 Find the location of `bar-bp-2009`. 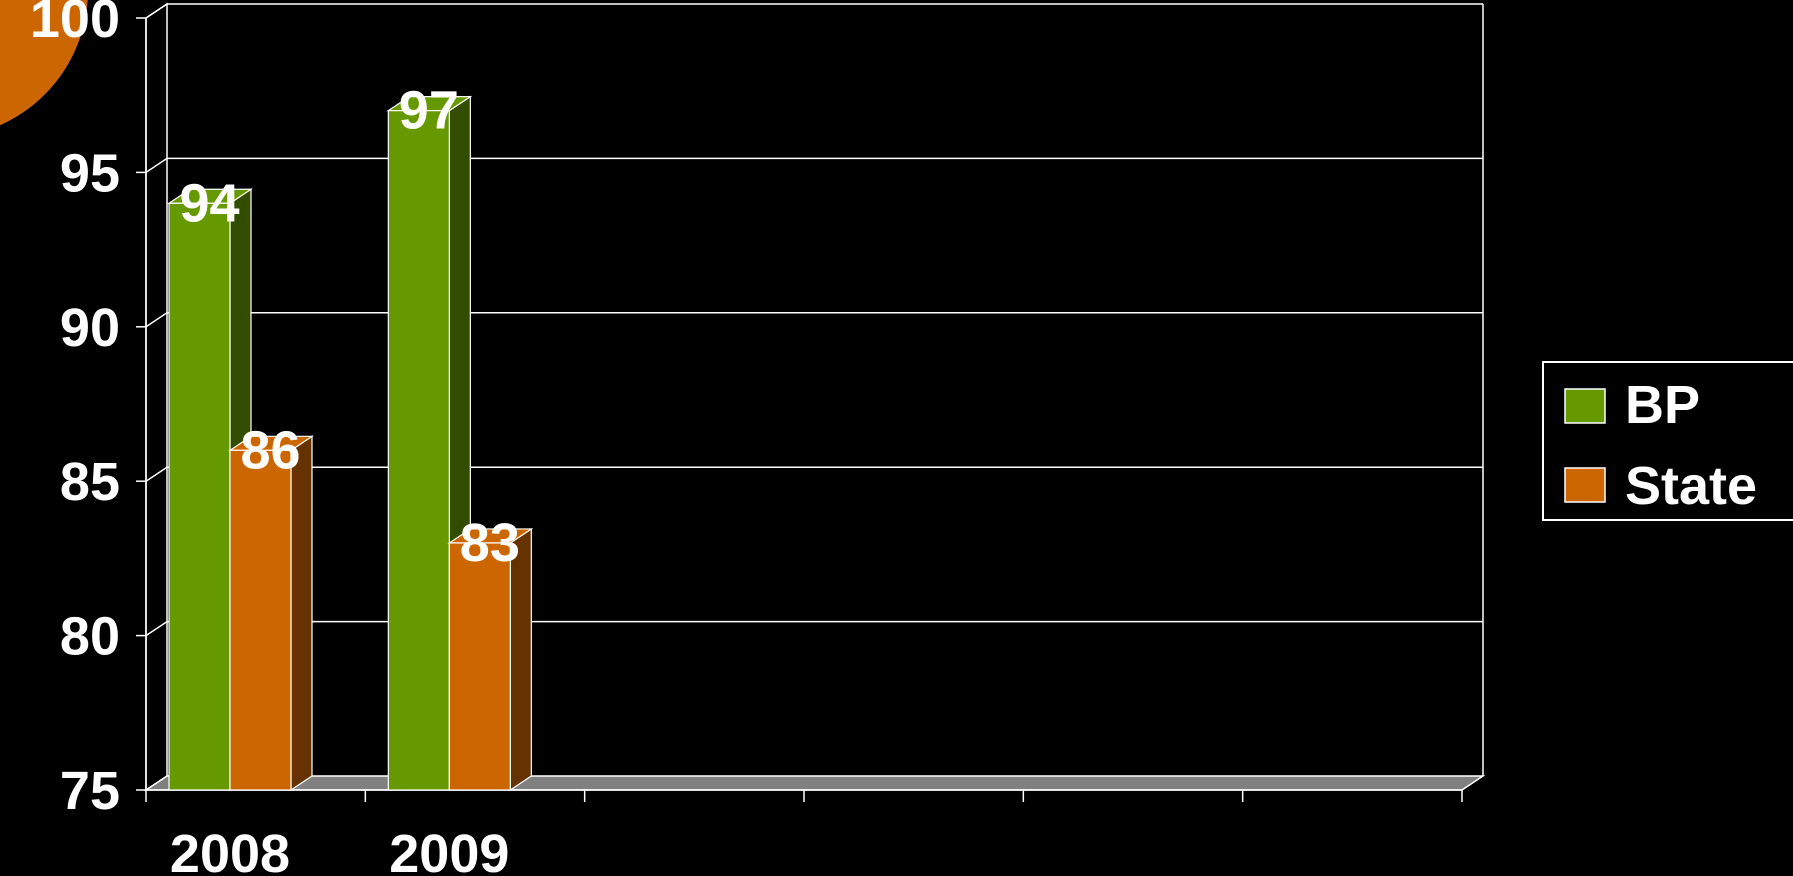

bar-bp-2009 is located at coordinates (429, 443).